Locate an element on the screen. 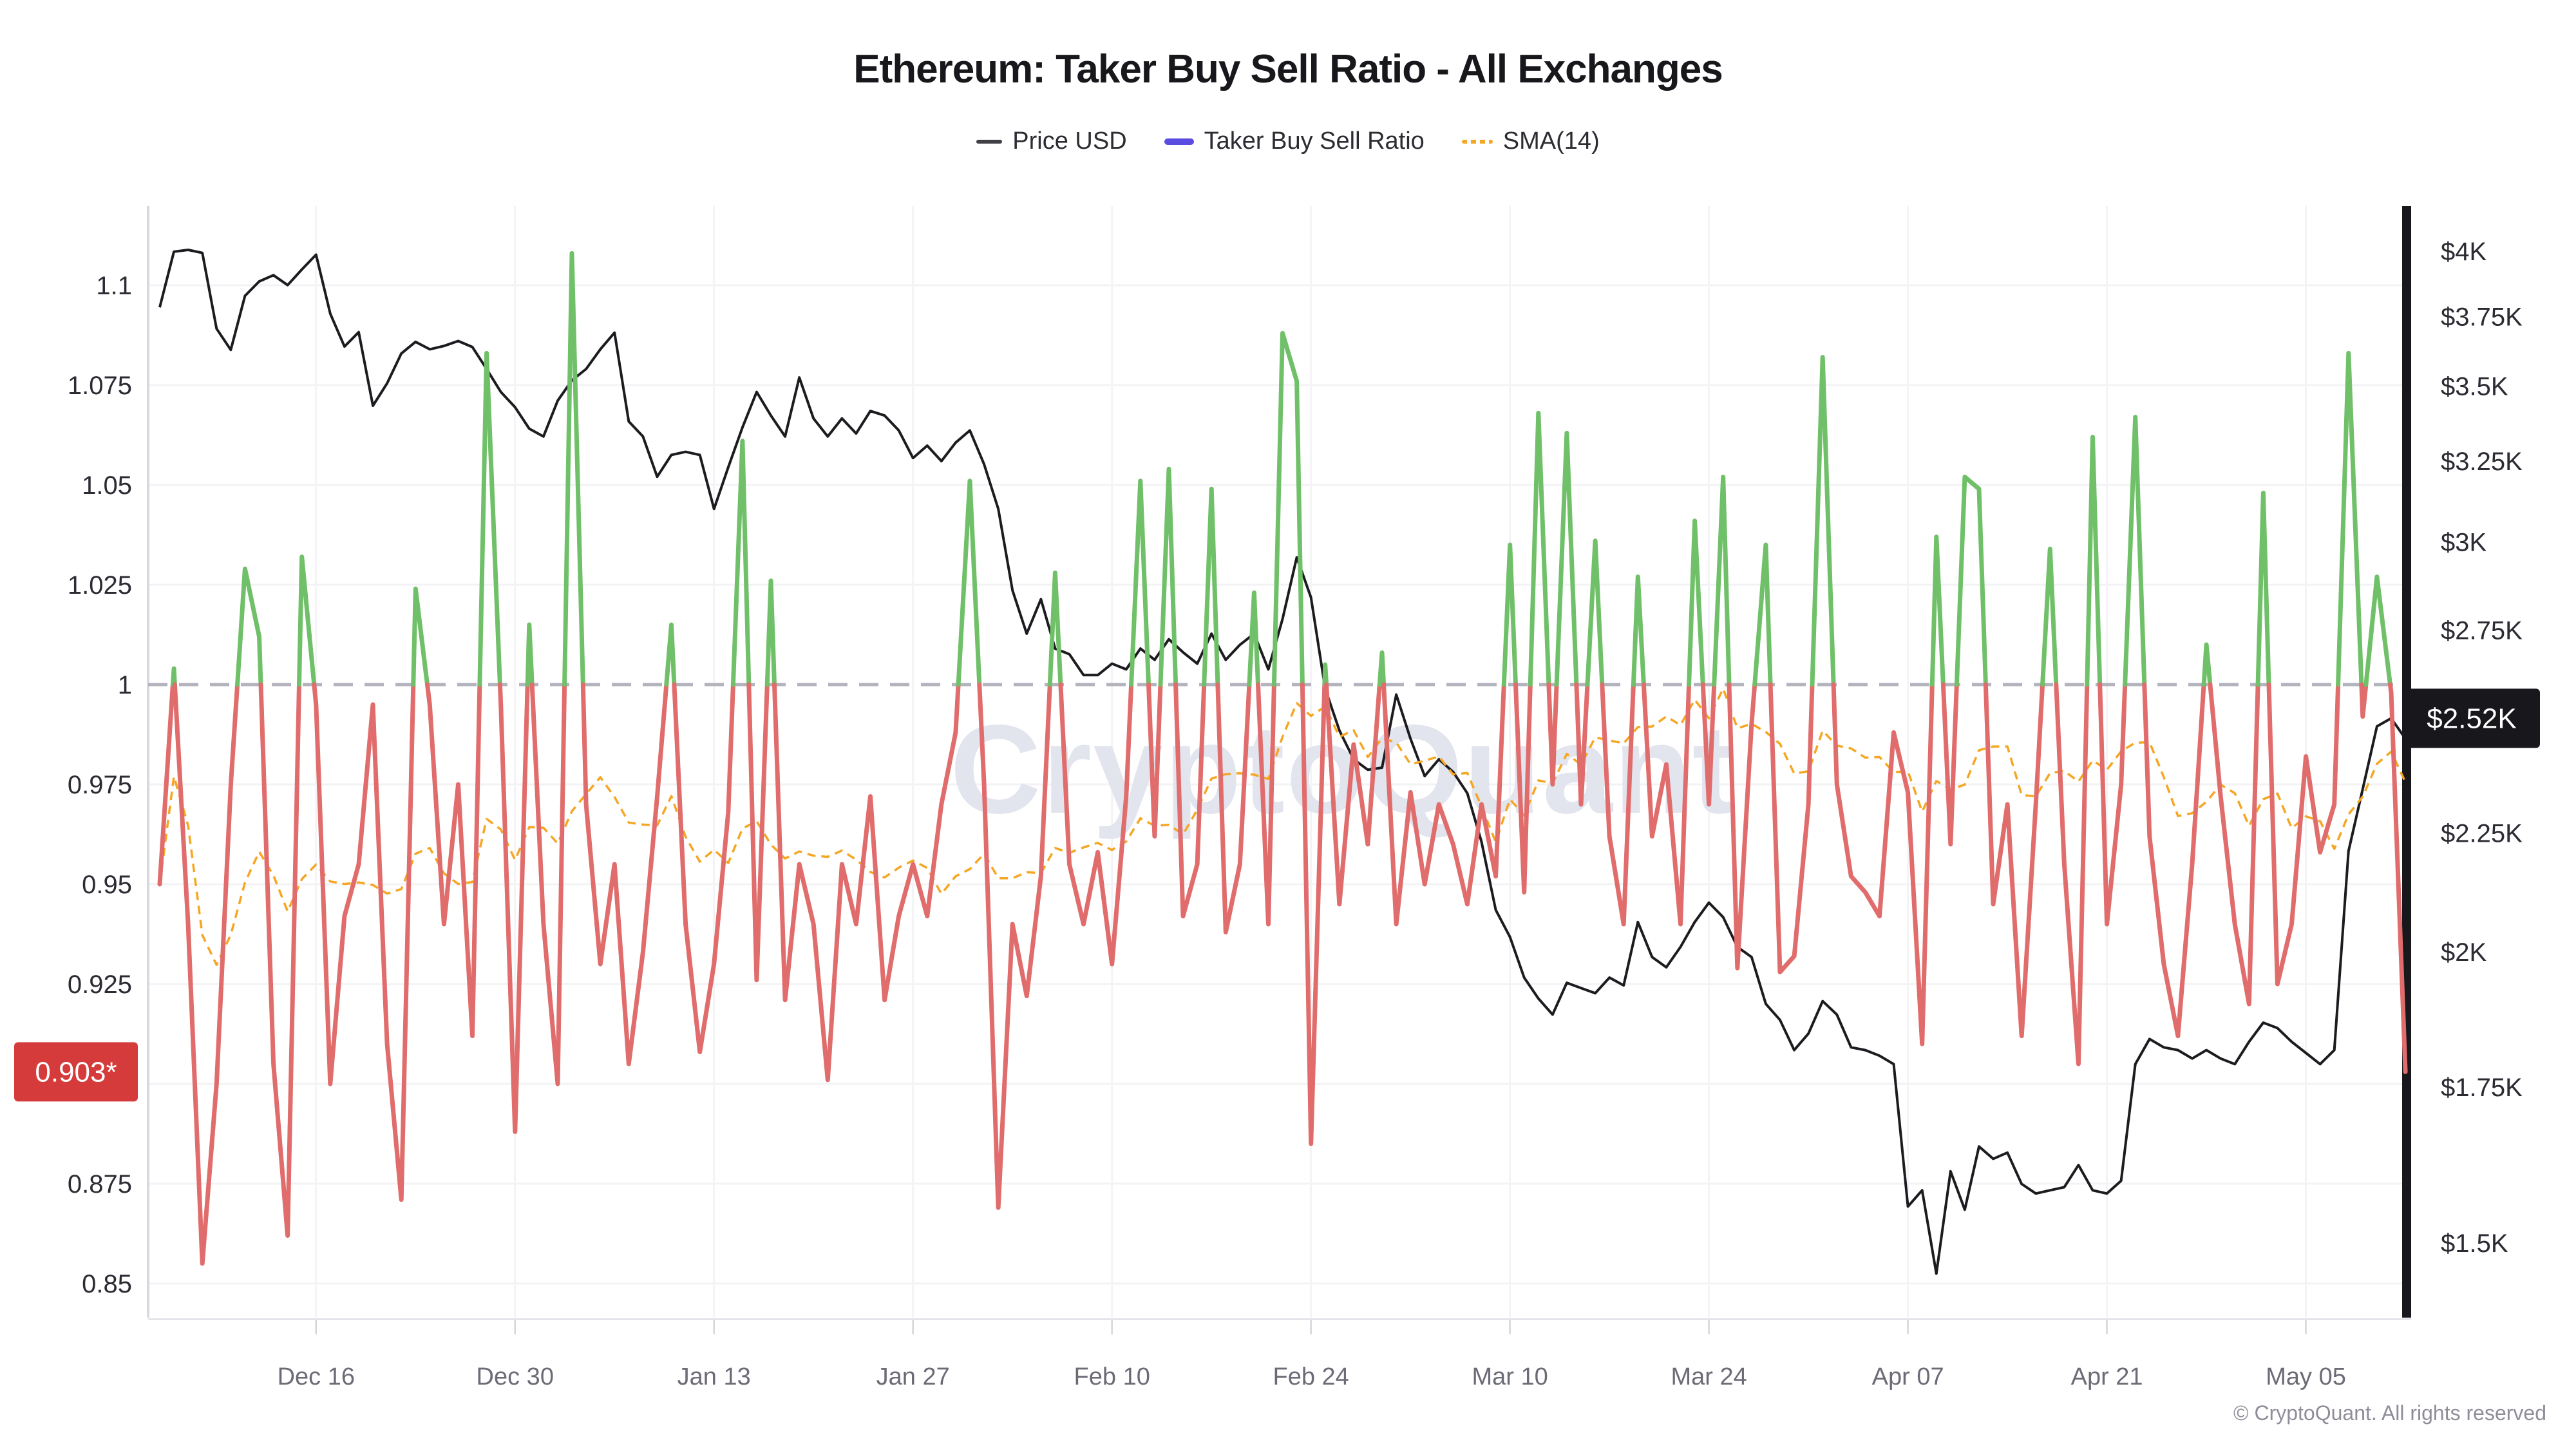 This screenshot has height=1449, width=2576. right-axis-label: $1.75K is located at coordinates (2482, 1088).